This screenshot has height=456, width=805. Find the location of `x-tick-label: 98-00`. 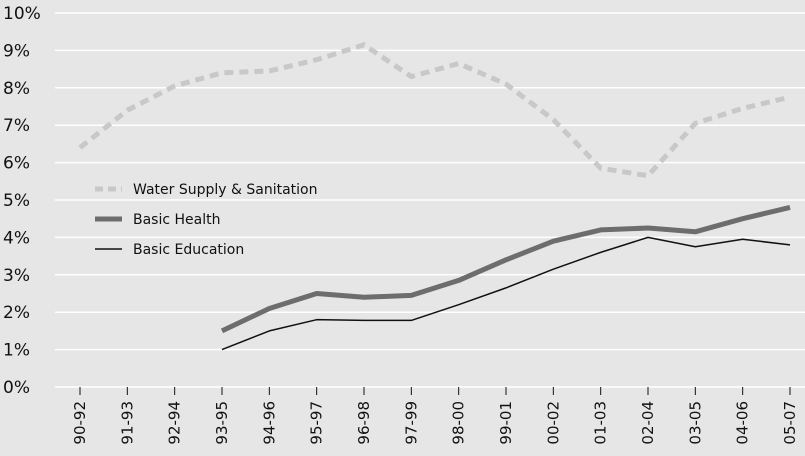

x-tick-label: 98-00 is located at coordinates (459, 423).